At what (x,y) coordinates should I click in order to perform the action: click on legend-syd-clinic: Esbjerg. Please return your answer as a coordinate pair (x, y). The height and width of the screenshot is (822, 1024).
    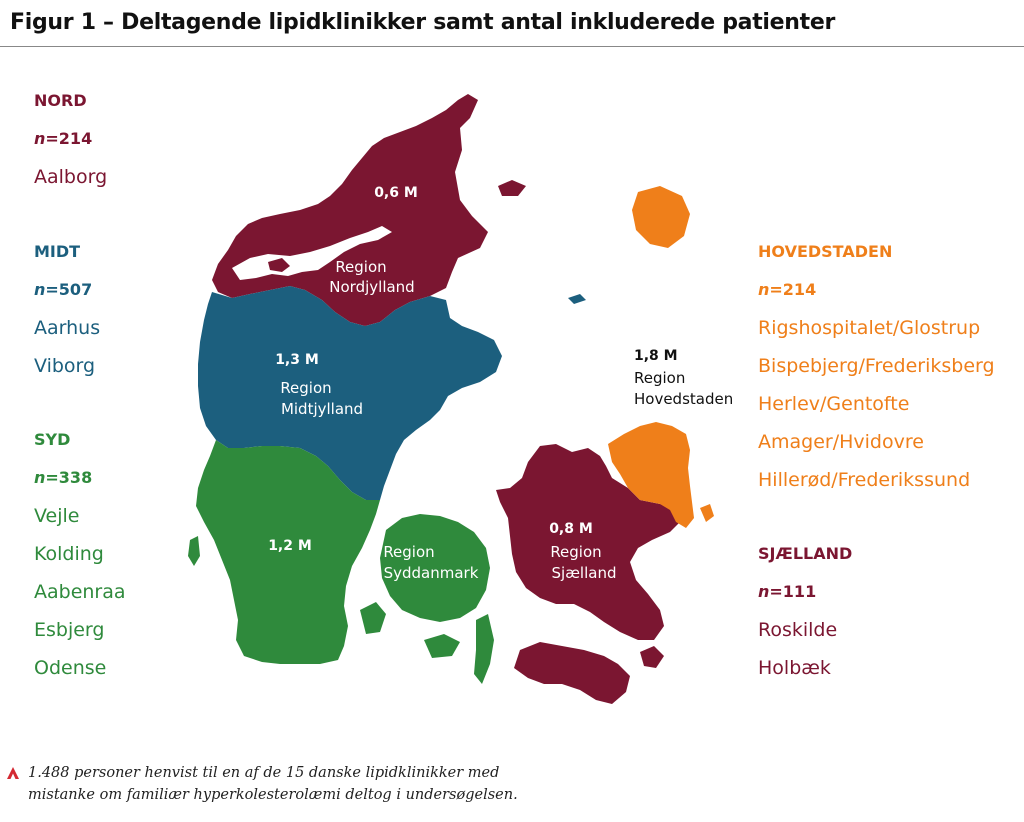
    Looking at the image, I should click on (69, 630).